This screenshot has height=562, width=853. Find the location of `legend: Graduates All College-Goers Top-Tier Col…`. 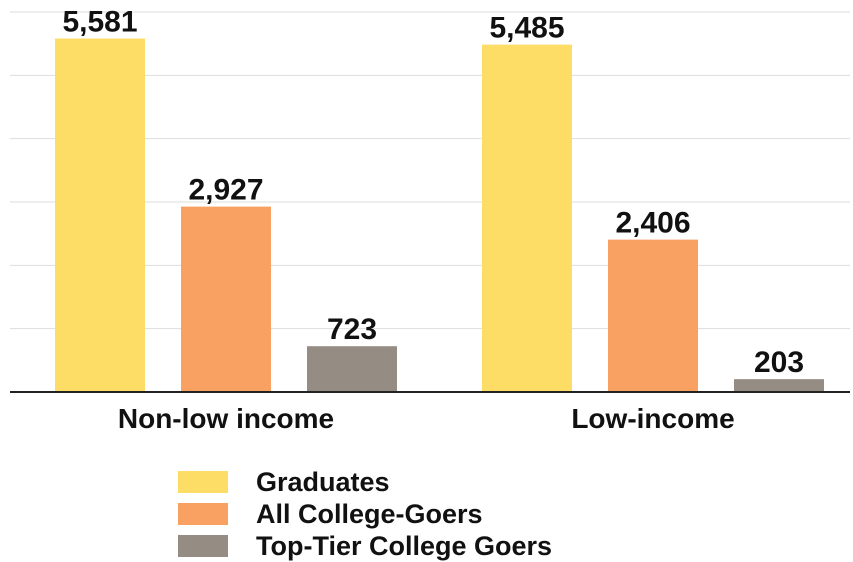

legend: Graduates All College-Goers Top-Tier Col… is located at coordinates (365, 514).